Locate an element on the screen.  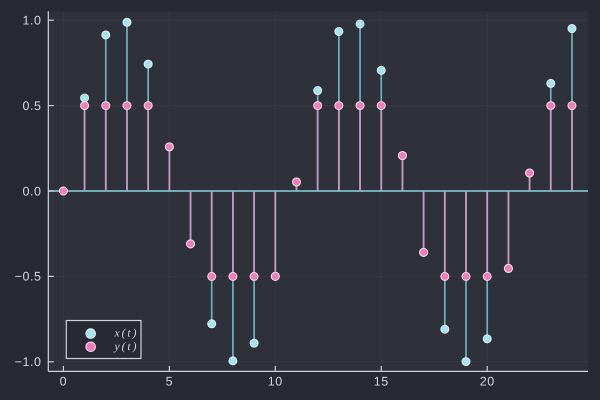
svg-text: 0.0 is located at coordinates (31, 191).